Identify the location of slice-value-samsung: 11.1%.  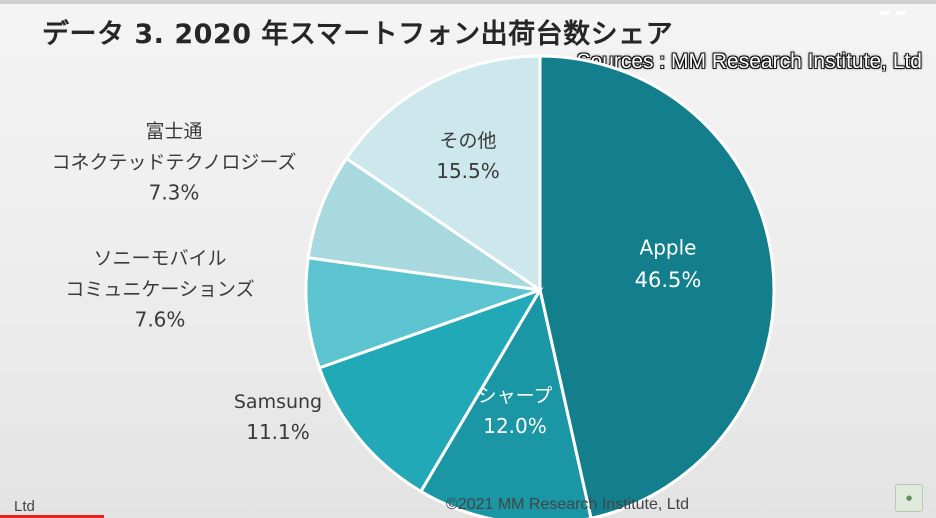
(278, 432).